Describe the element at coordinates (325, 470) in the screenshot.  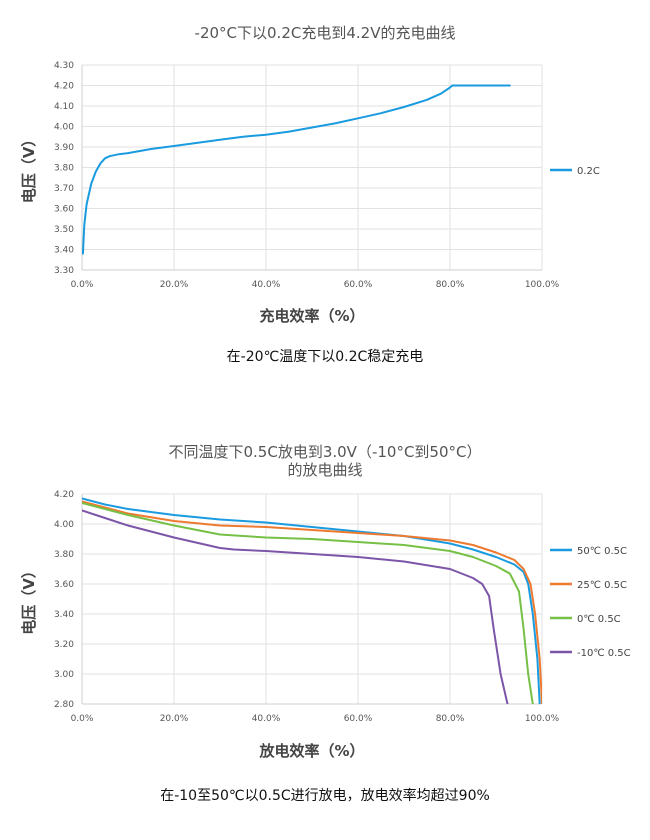
I see `chart-title-line2: 的放电曲线` at that location.